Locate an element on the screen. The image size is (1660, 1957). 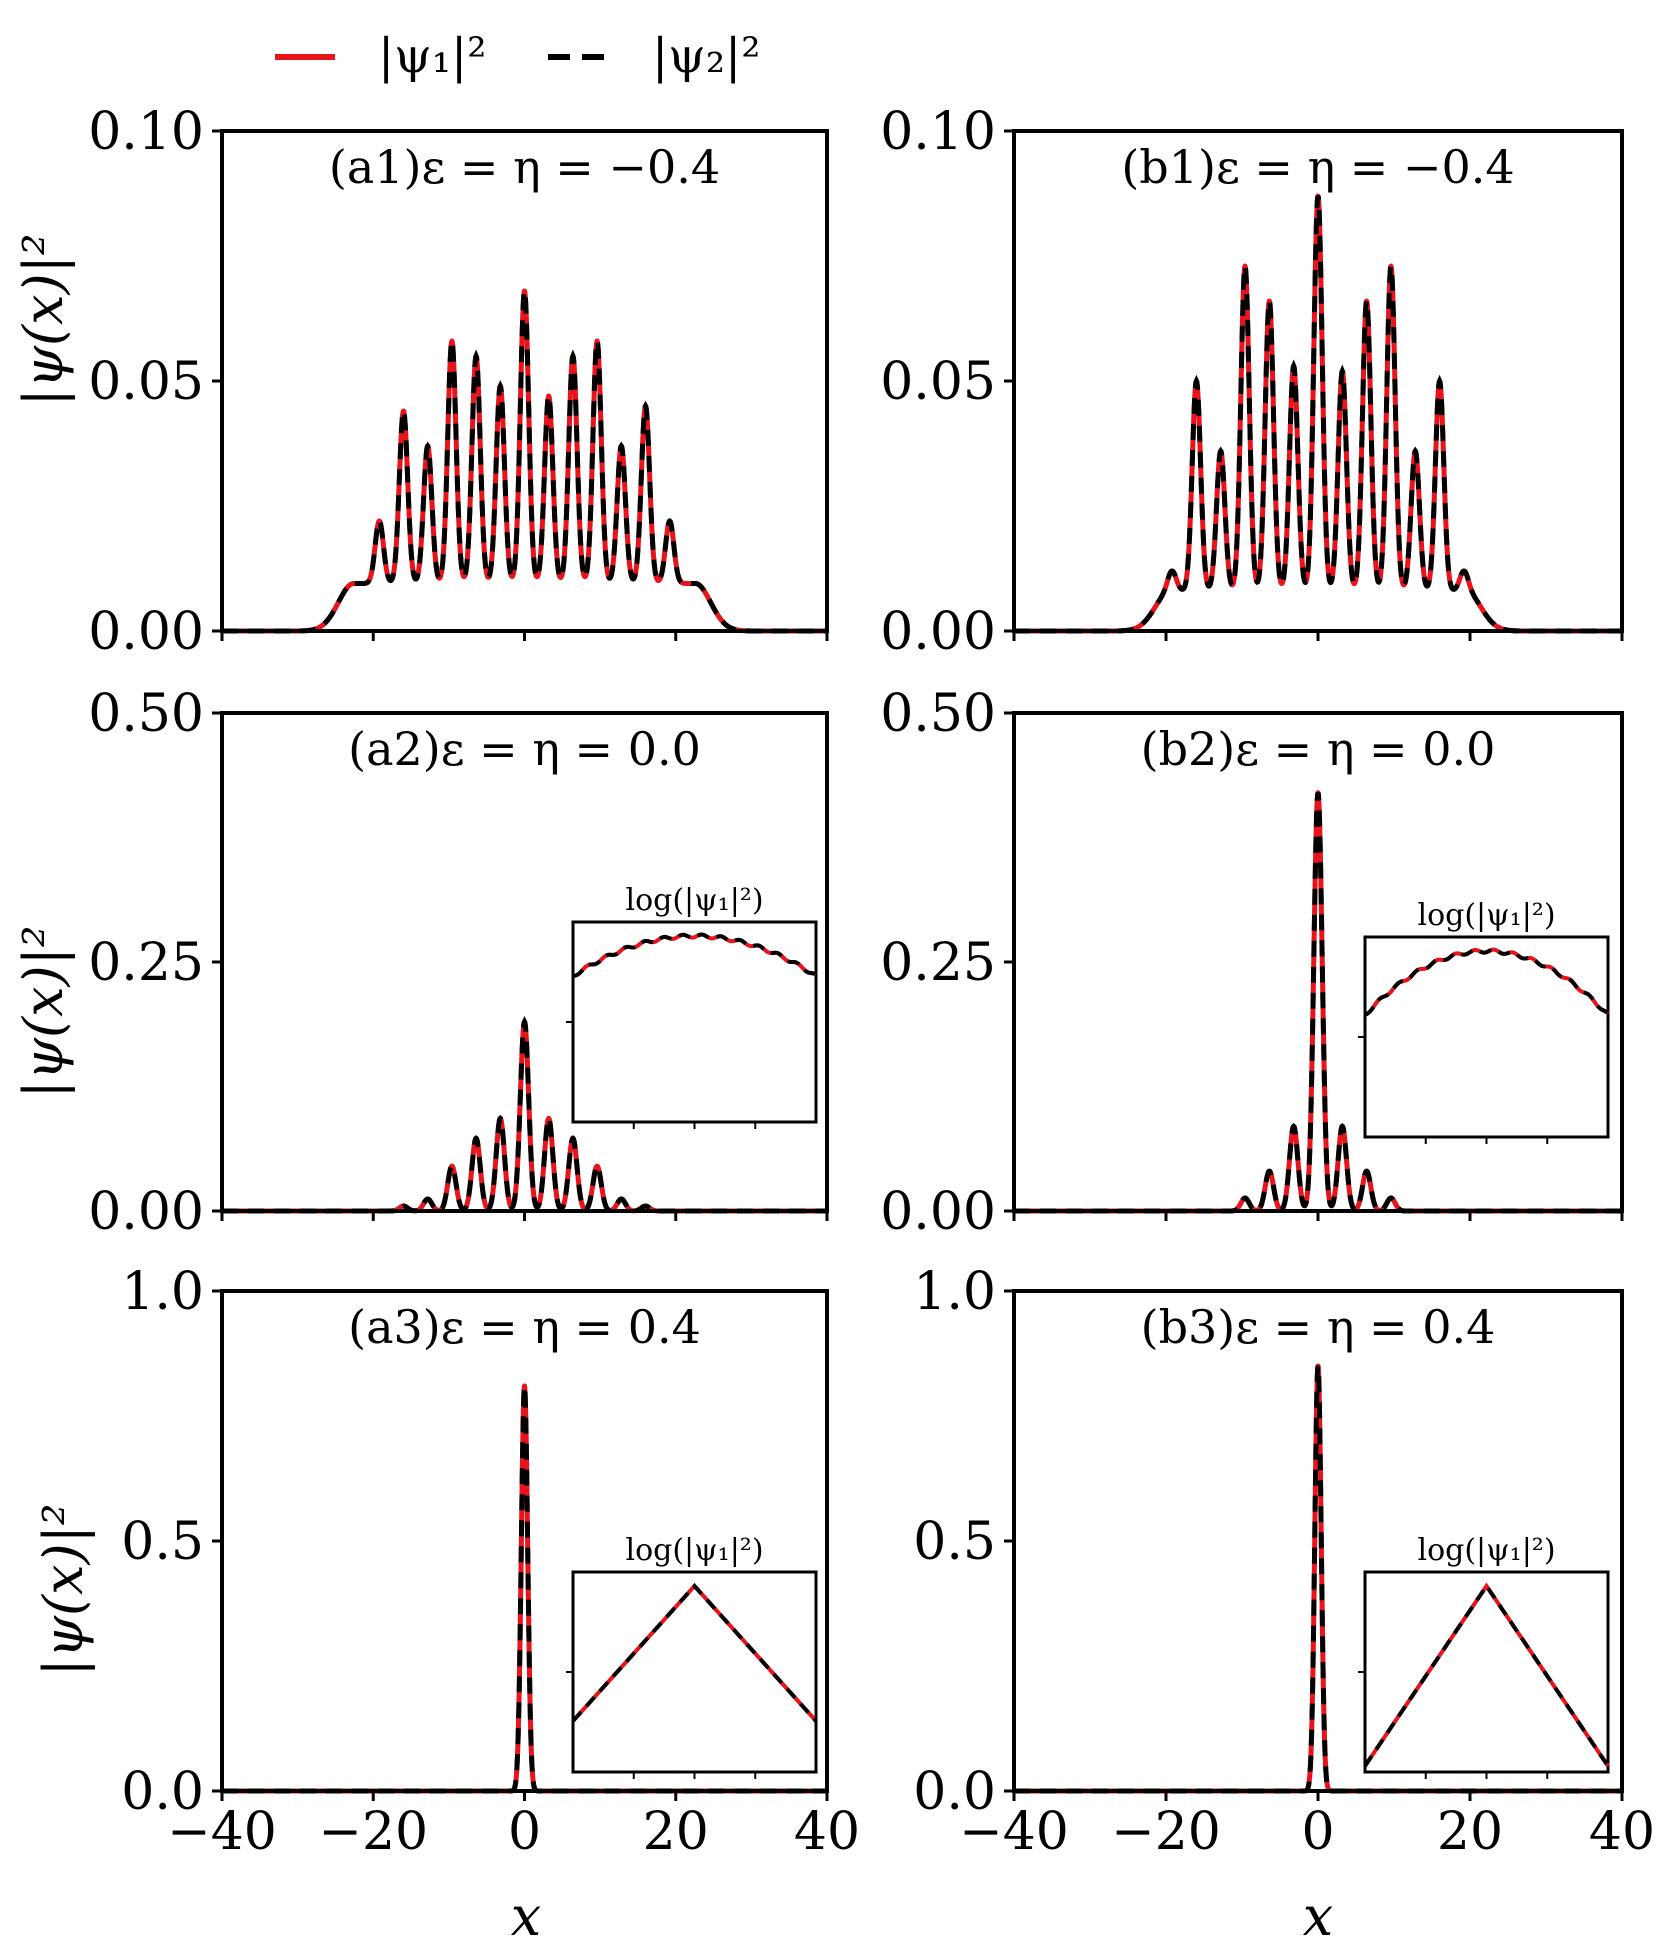
inset-frame-a3 is located at coordinates (694, 1672).